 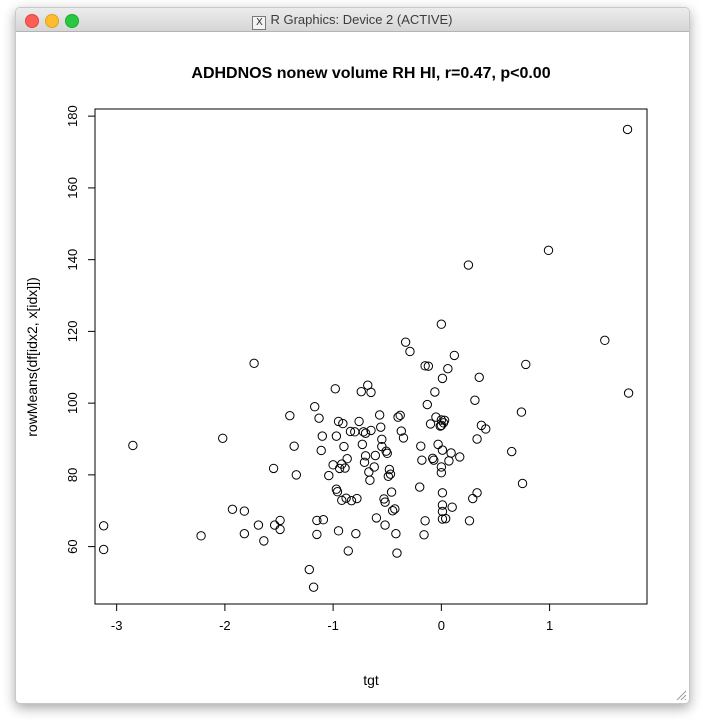 What do you see at coordinates (72, 475) in the screenshot?
I see `y-tick-label: 80` at bounding box center [72, 475].